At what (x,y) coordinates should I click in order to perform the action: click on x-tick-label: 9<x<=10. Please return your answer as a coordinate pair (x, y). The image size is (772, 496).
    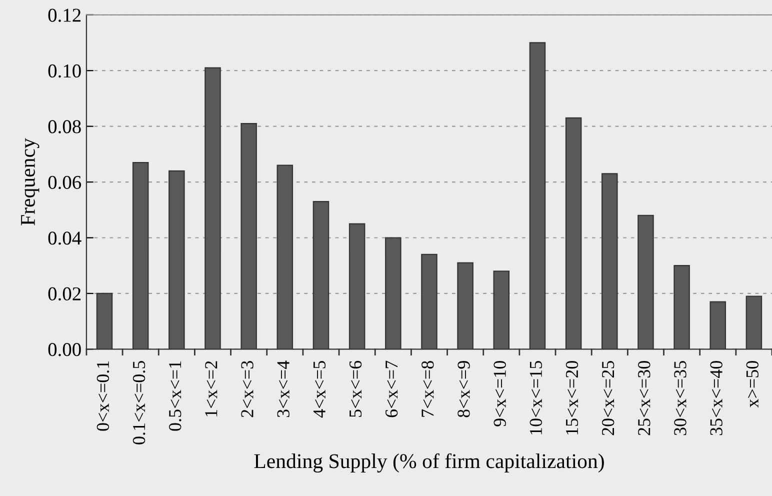
    Looking at the image, I should click on (500, 393).